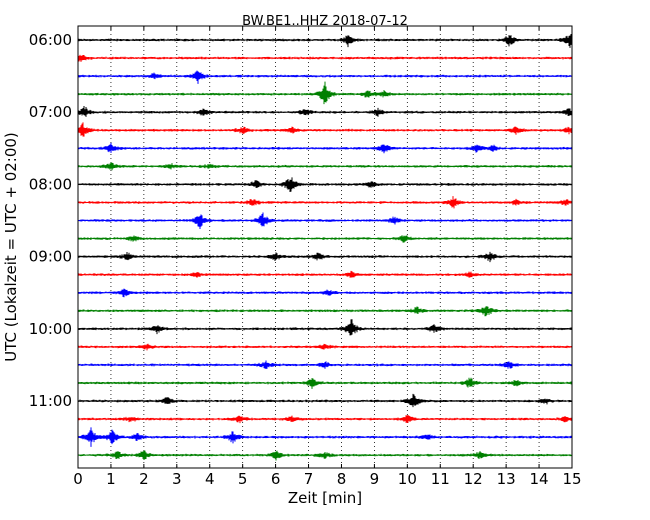 The width and height of the screenshot is (650, 520). I want to click on x-tick-label: 10, so click(407, 479).